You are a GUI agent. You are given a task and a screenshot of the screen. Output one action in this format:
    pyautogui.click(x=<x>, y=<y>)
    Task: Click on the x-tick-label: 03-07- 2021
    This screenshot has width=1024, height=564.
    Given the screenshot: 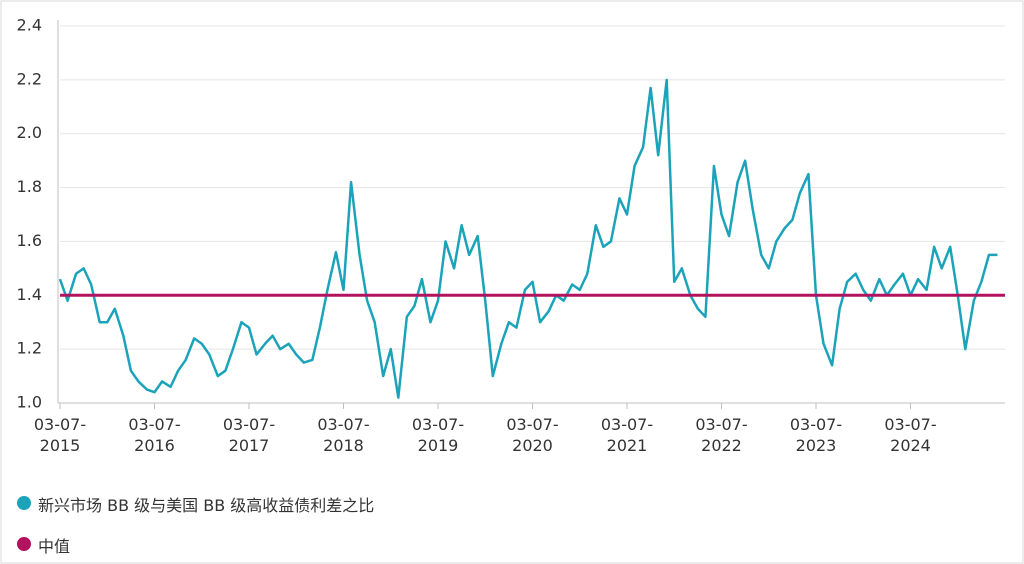 What is the action you would take?
    pyautogui.click(x=627, y=435)
    